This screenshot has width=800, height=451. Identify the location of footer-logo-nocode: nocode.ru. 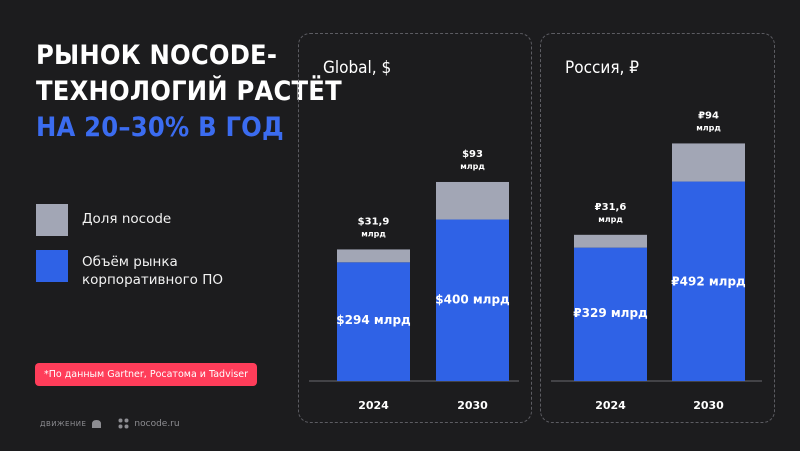
(149, 423).